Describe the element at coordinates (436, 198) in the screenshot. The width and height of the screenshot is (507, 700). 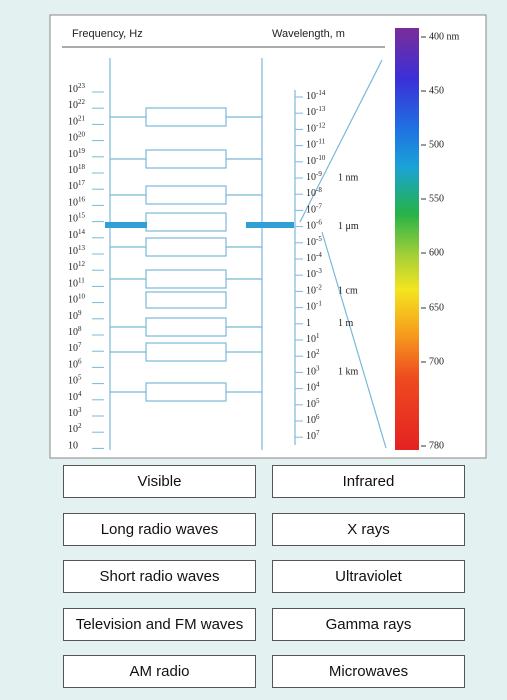
I see `spectrum-label: 550` at that location.